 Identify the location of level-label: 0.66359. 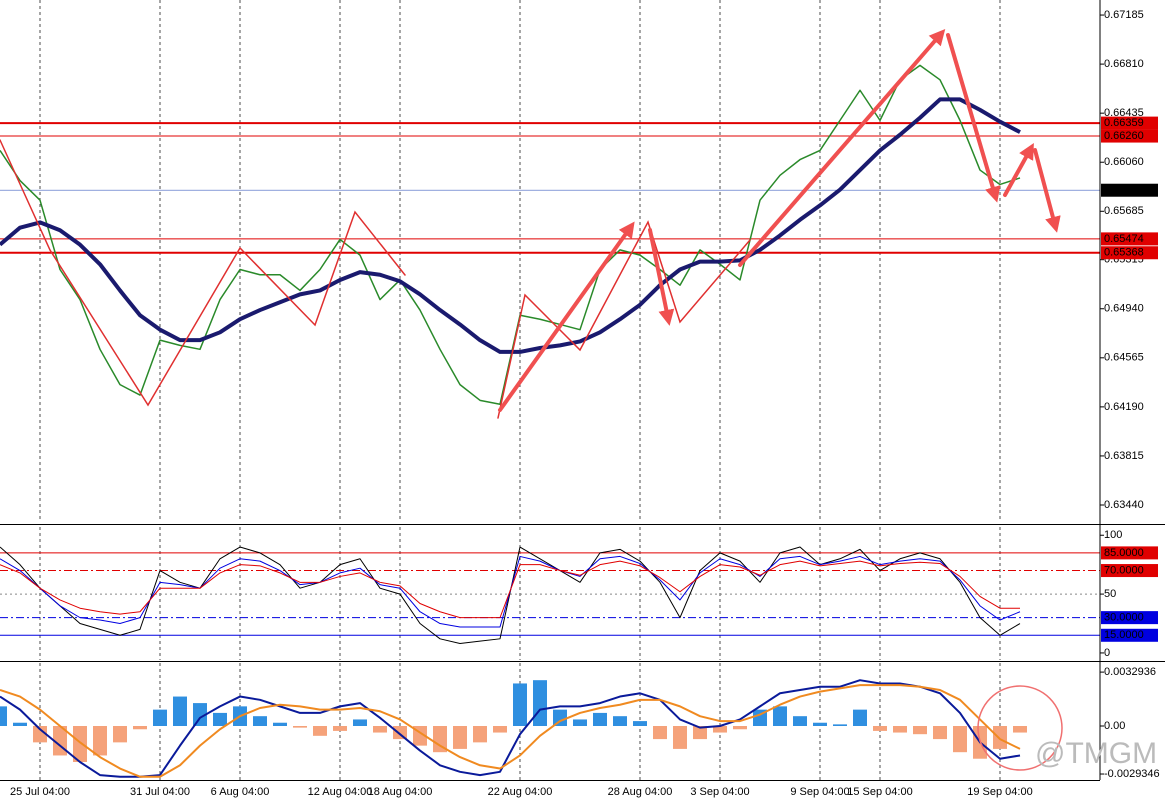
(1124, 123).